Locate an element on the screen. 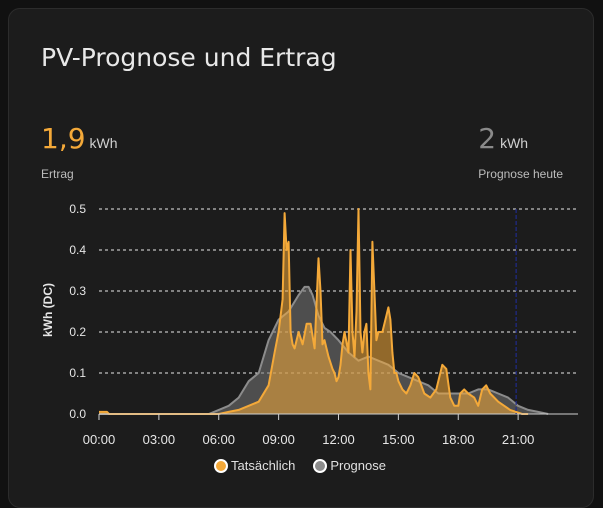 The width and height of the screenshot is (603, 508). legend-actual-label: Tatsächlich is located at coordinates (263, 465).